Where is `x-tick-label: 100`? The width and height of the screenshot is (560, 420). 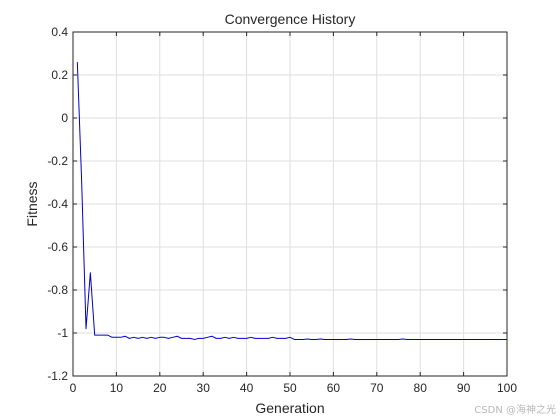
x-tick-label: 100 is located at coordinates (507, 388).